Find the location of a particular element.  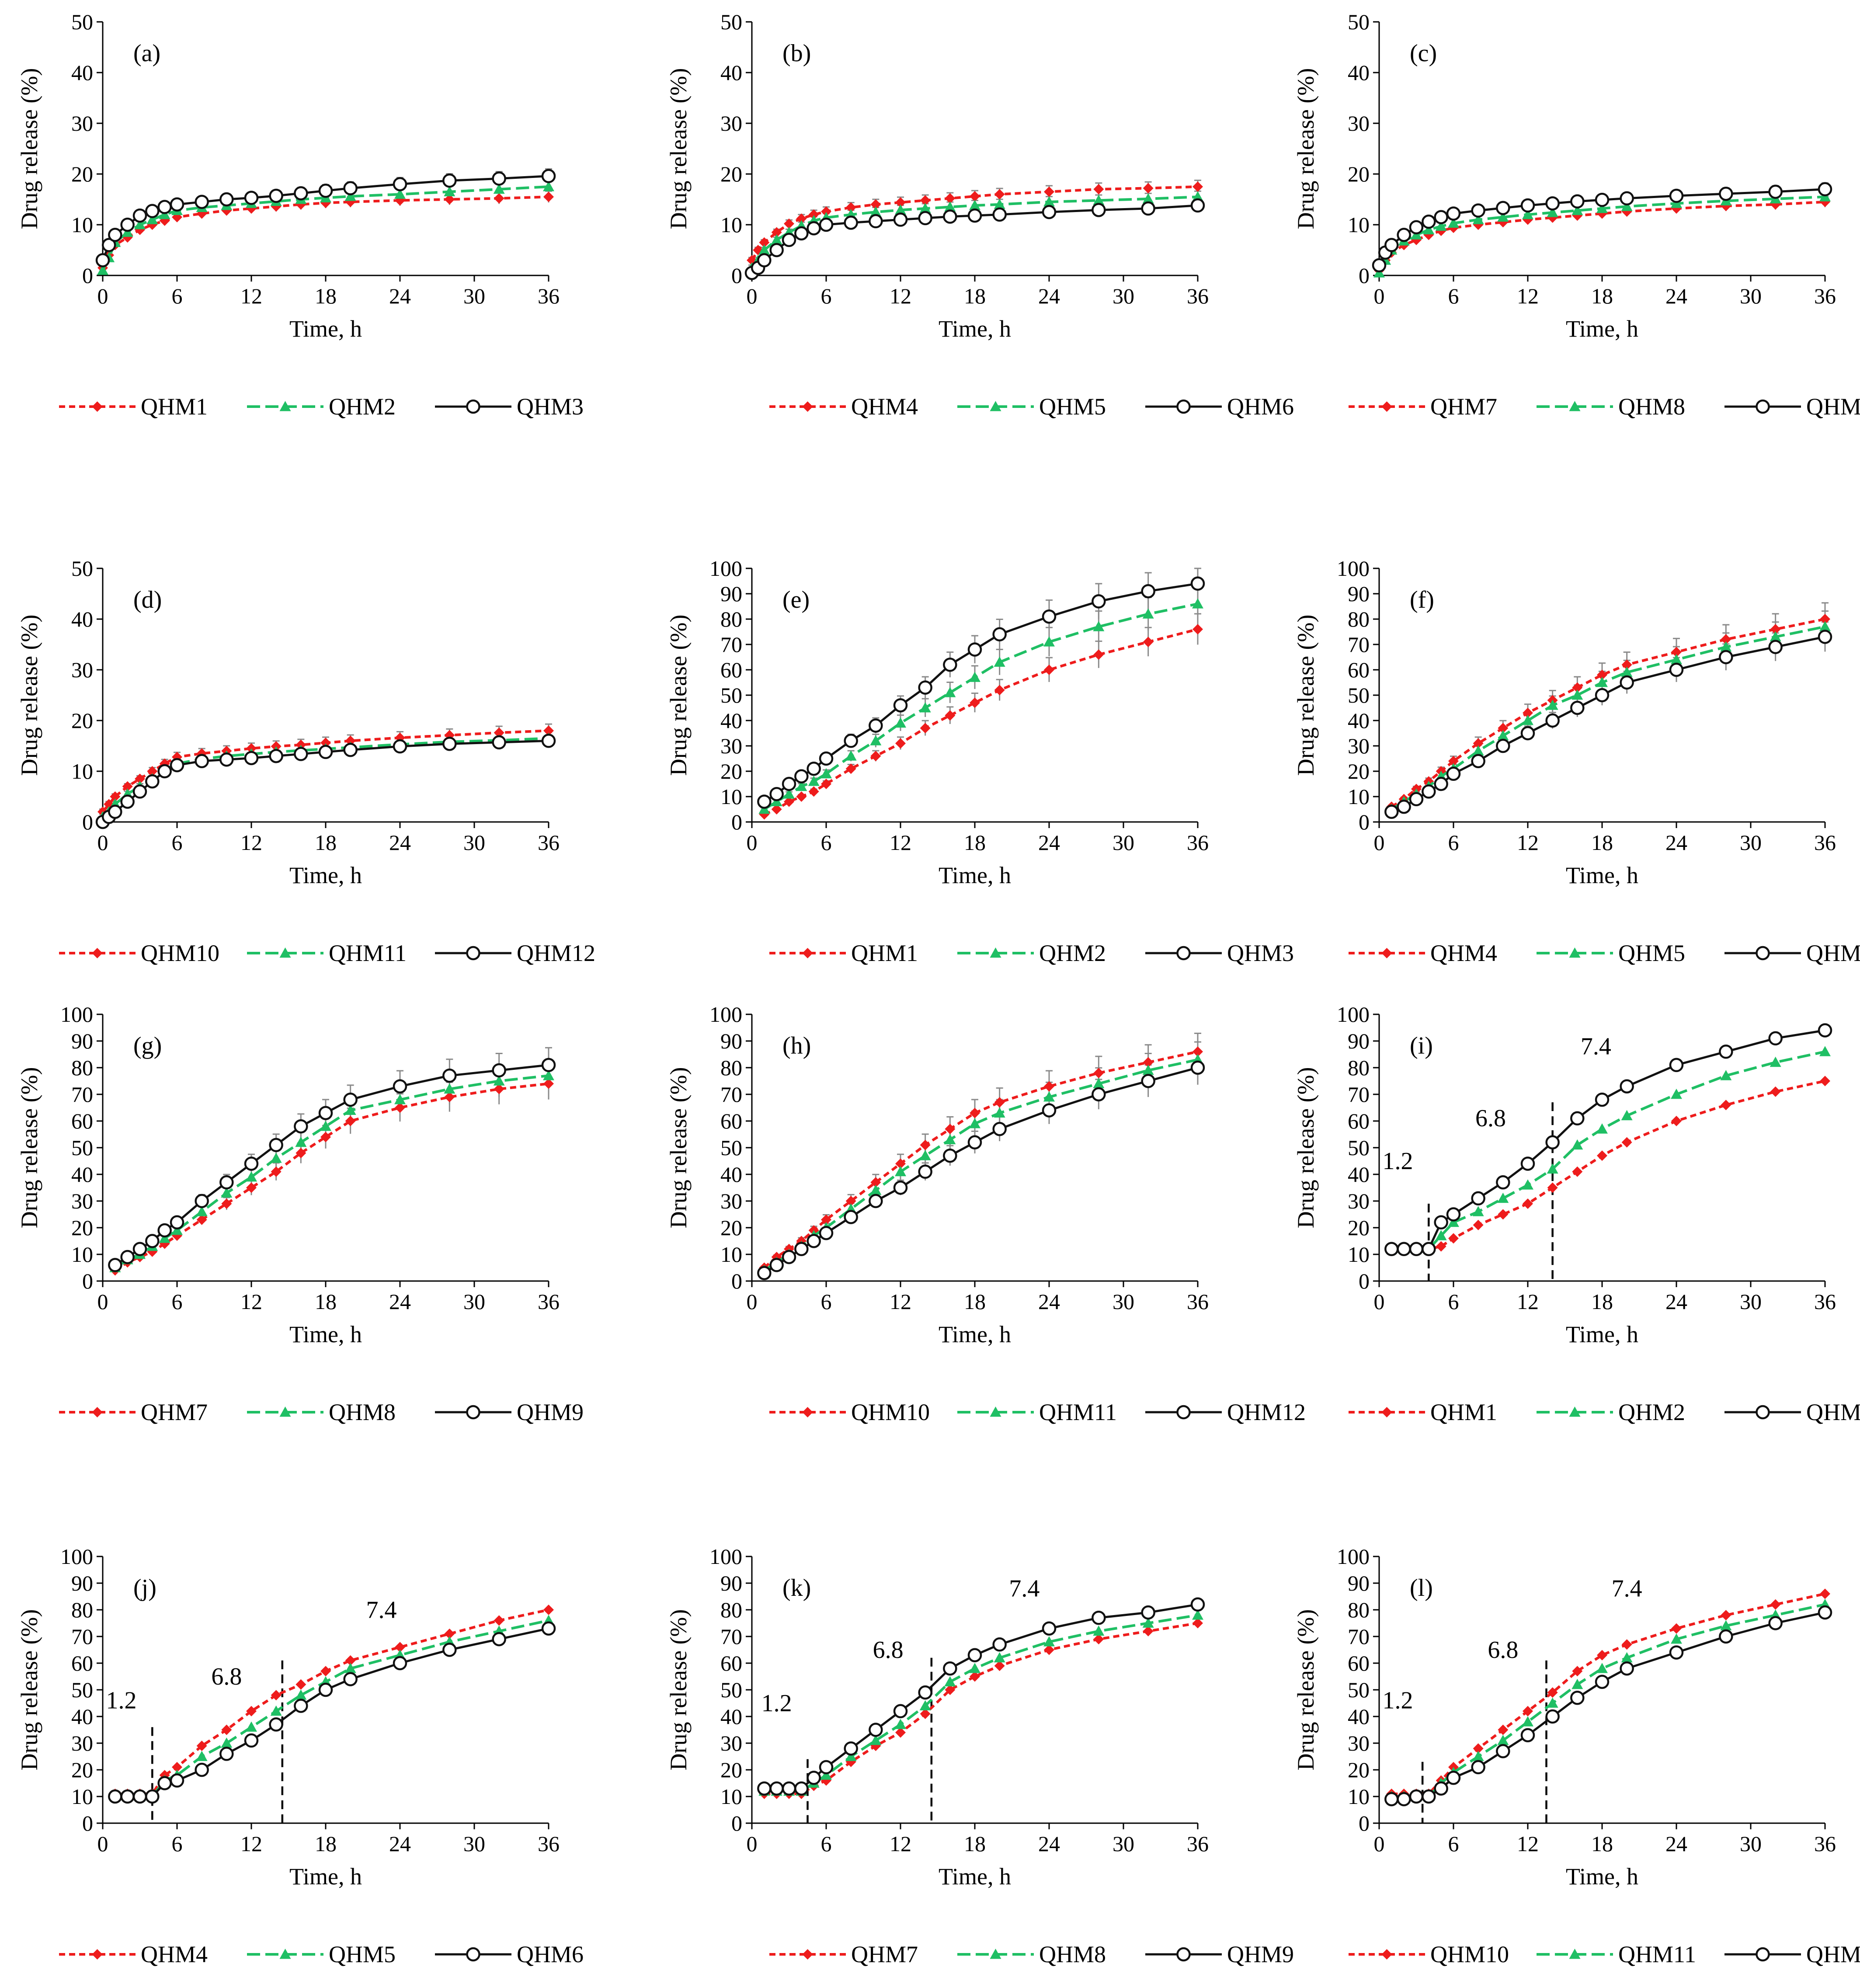

x-tick-label: 30 is located at coordinates (1123, 1301).